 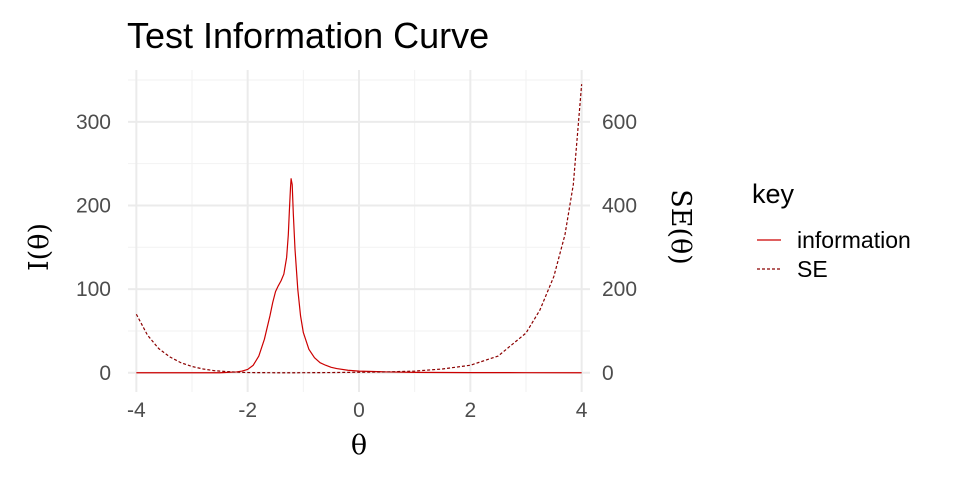 What do you see at coordinates (812, 269) in the screenshot?
I see `legend-label-se: SE` at bounding box center [812, 269].